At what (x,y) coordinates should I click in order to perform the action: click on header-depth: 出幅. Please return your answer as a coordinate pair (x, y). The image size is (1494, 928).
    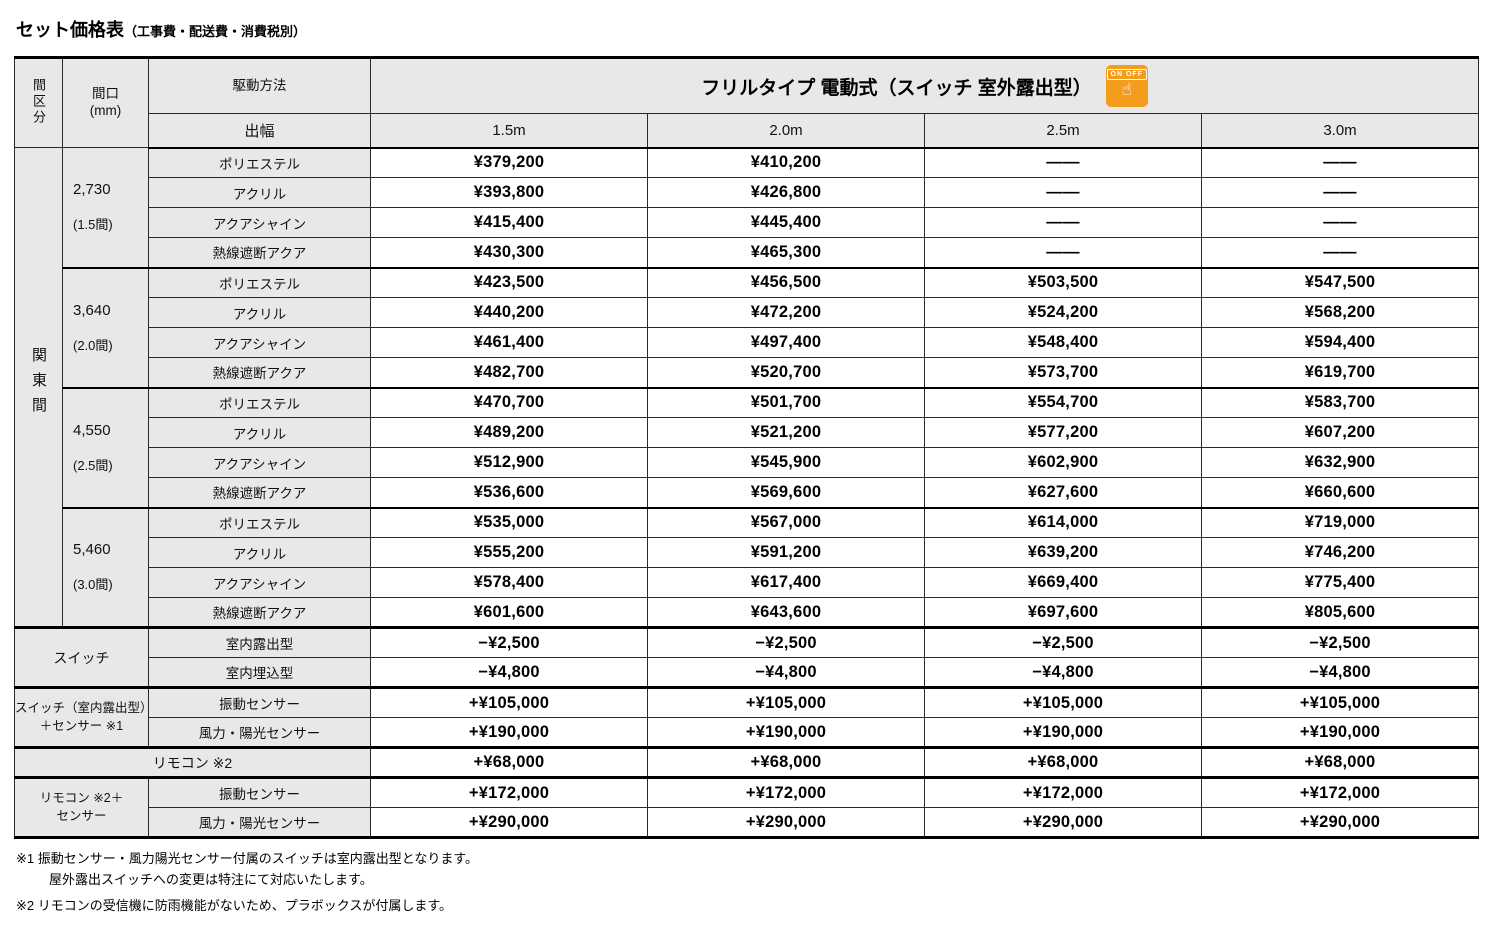
    Looking at the image, I should click on (259, 131).